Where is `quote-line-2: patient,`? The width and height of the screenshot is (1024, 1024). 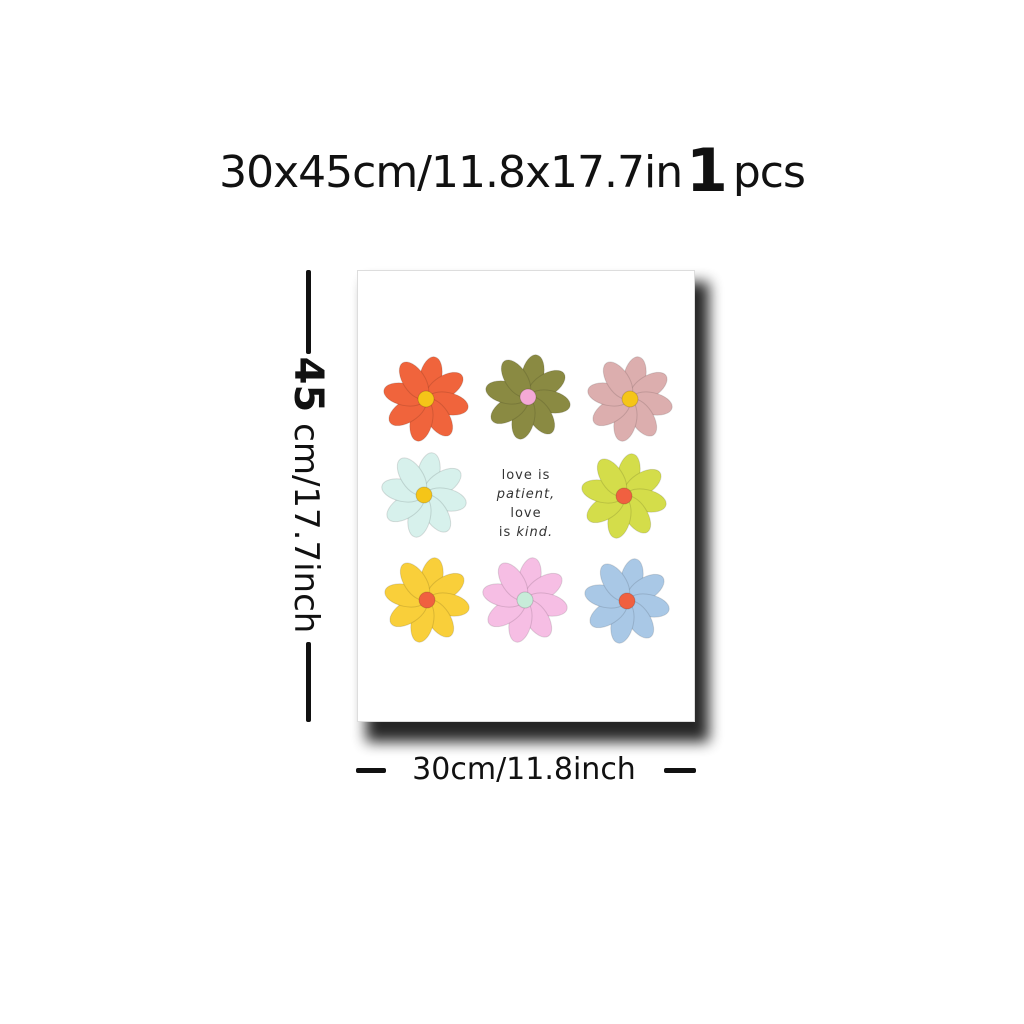 quote-line-2: patient, is located at coordinates (526, 494).